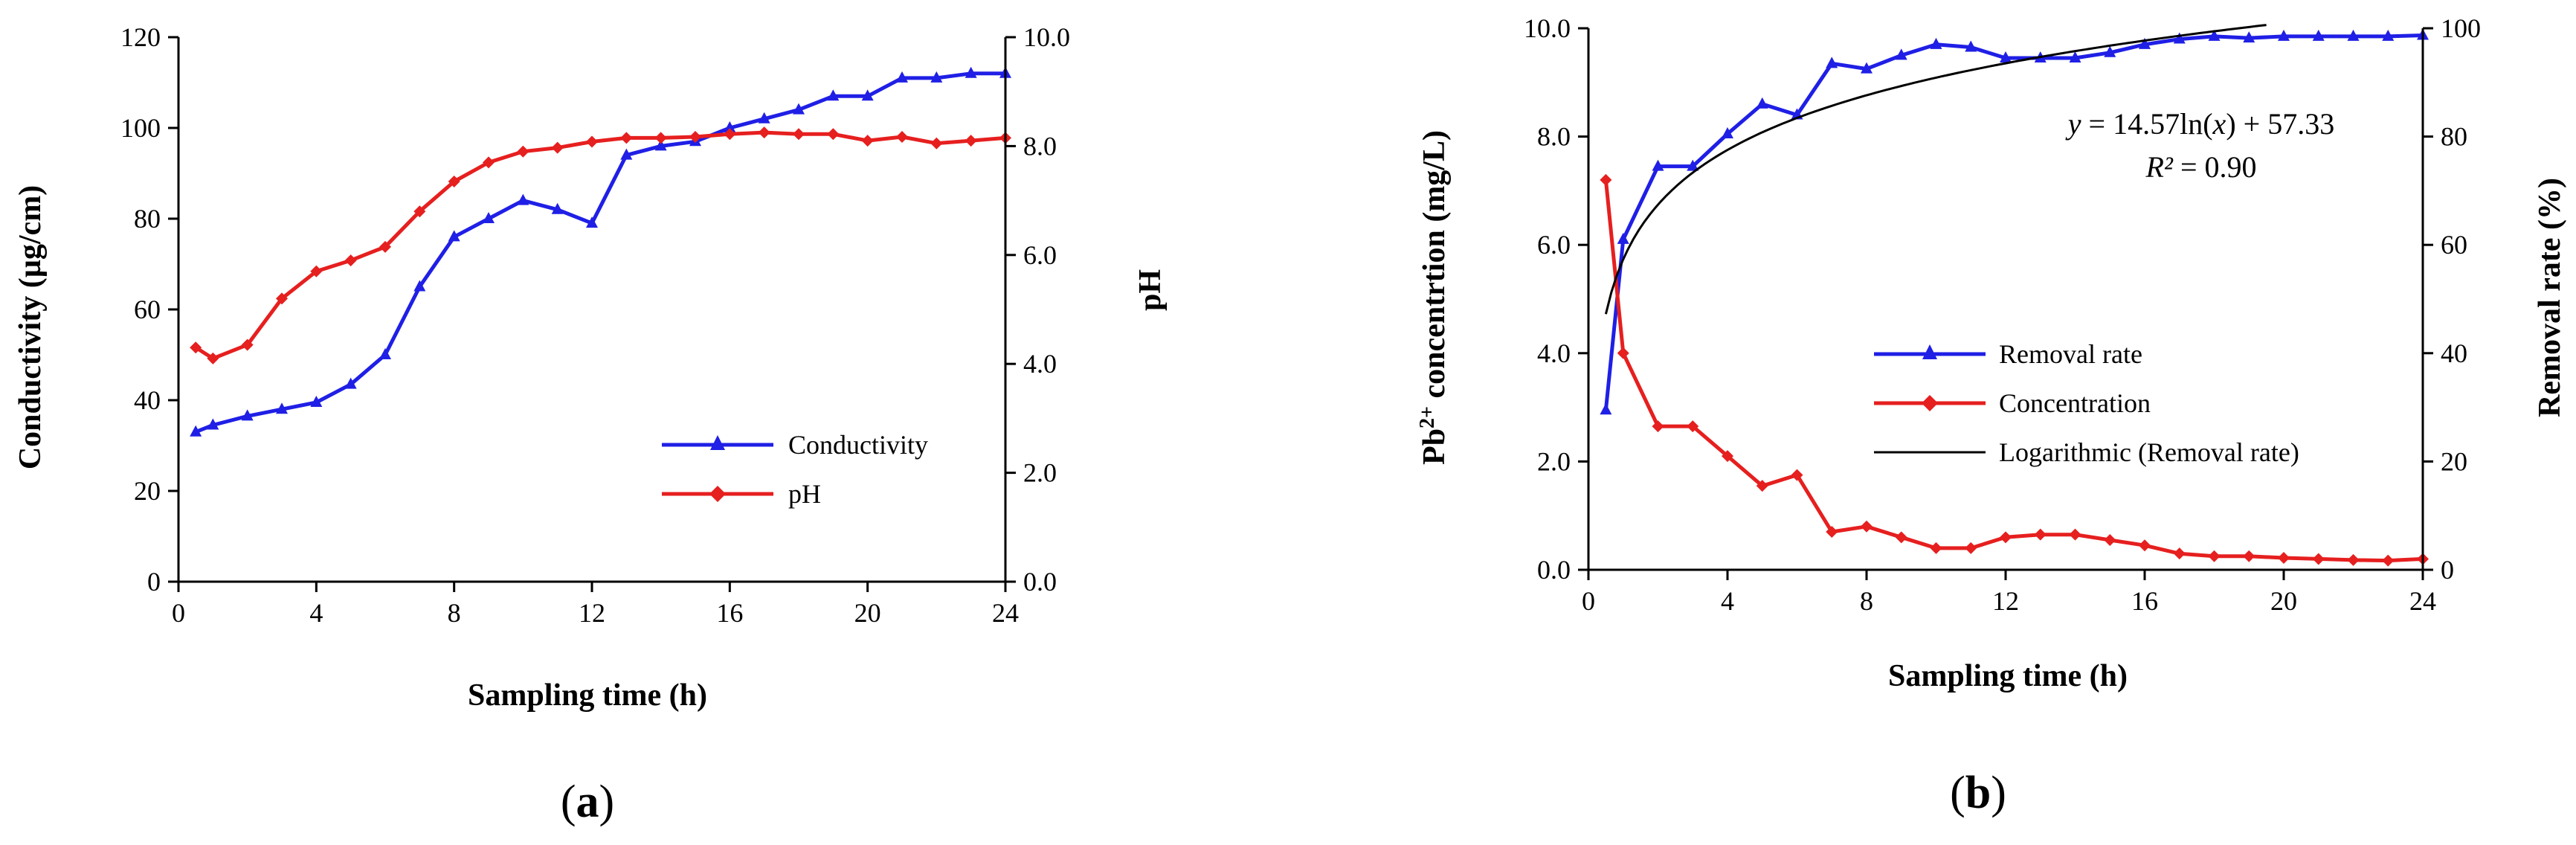 This screenshot has width=2576, height=845. Describe the element at coordinates (147, 219) in the screenshot. I see `panel-a-left-tick-label: 80` at that location.